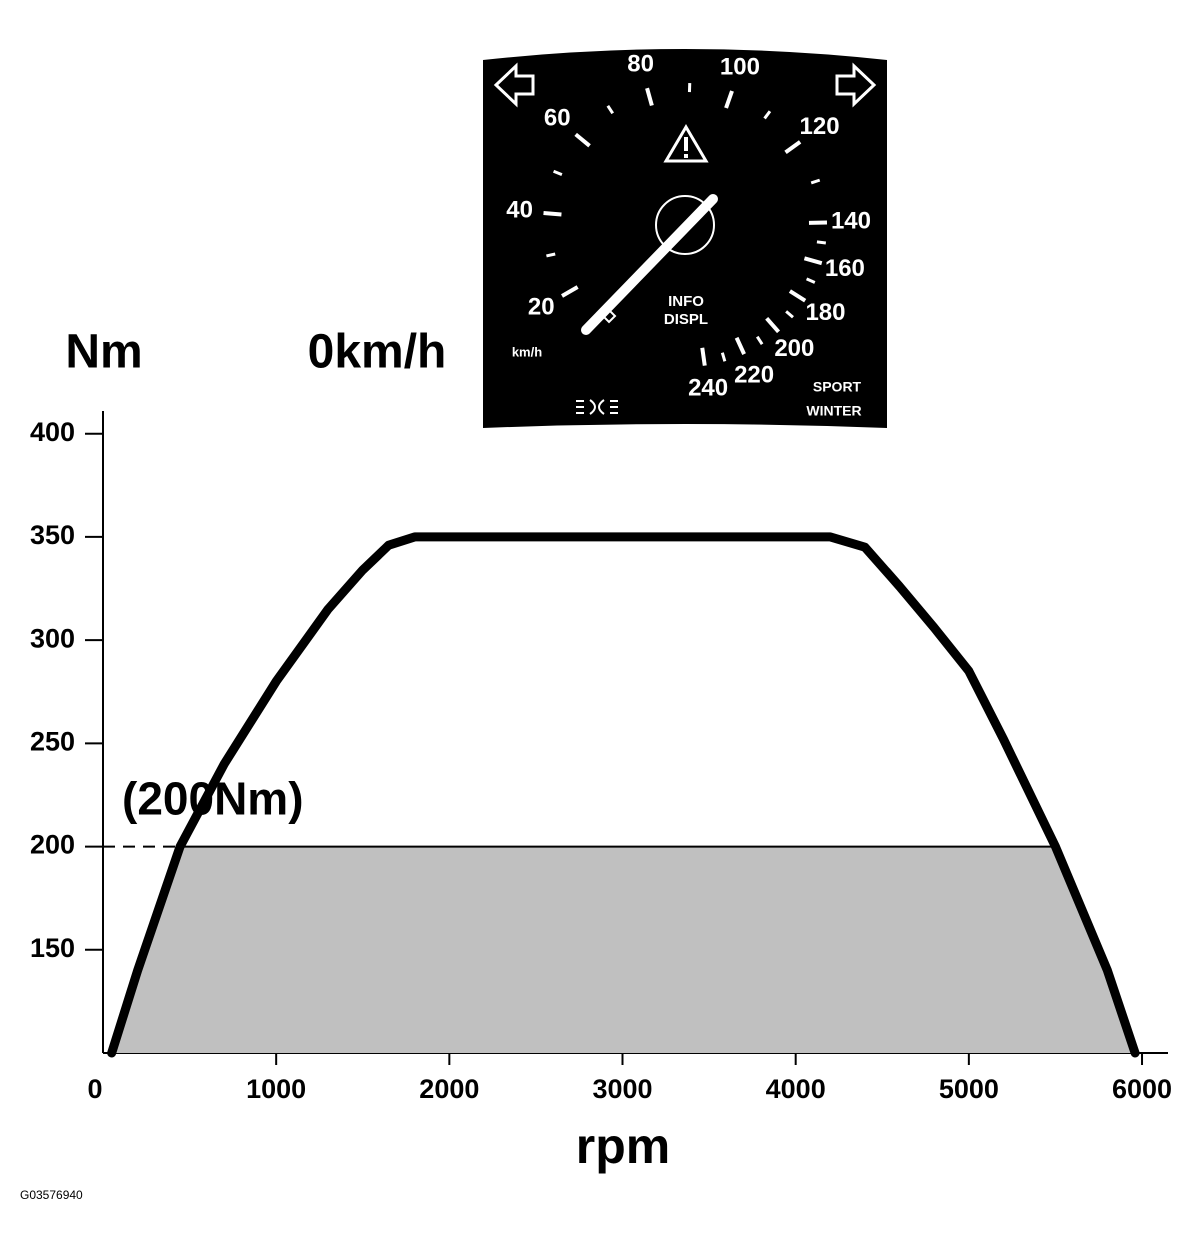  What do you see at coordinates (686, 301) in the screenshot?
I see `info-label: INFO` at bounding box center [686, 301].